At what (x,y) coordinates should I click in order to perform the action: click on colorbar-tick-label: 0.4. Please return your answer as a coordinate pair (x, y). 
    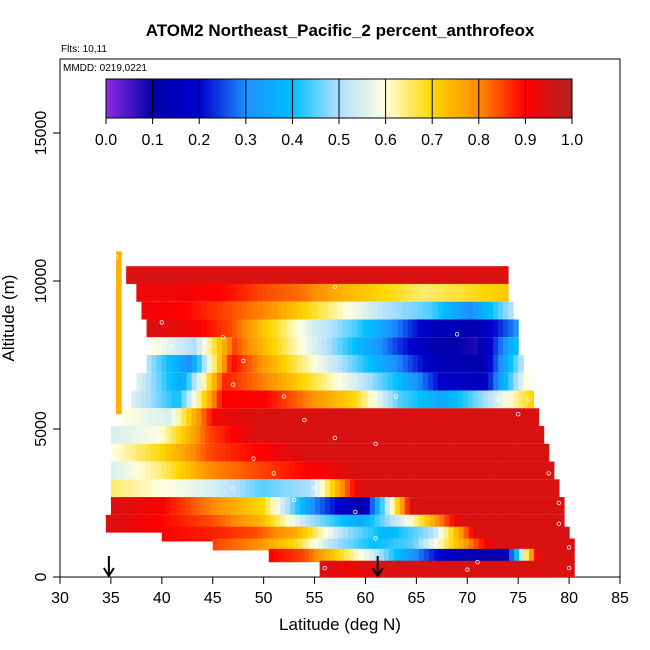
    Looking at the image, I should click on (292, 140).